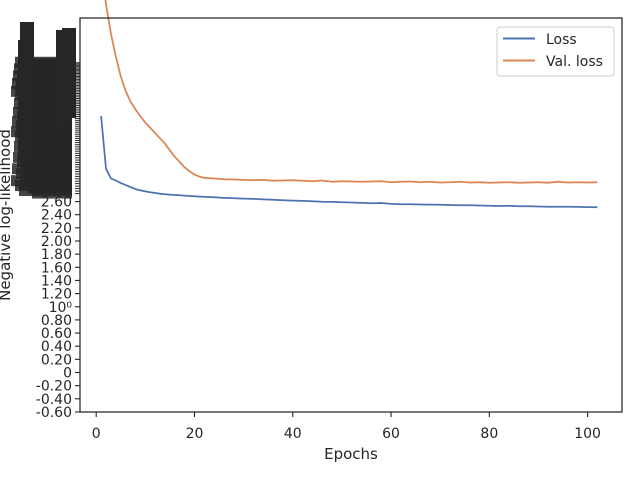  I want to click on y-tick-label: 0.40, so click(56, 347).